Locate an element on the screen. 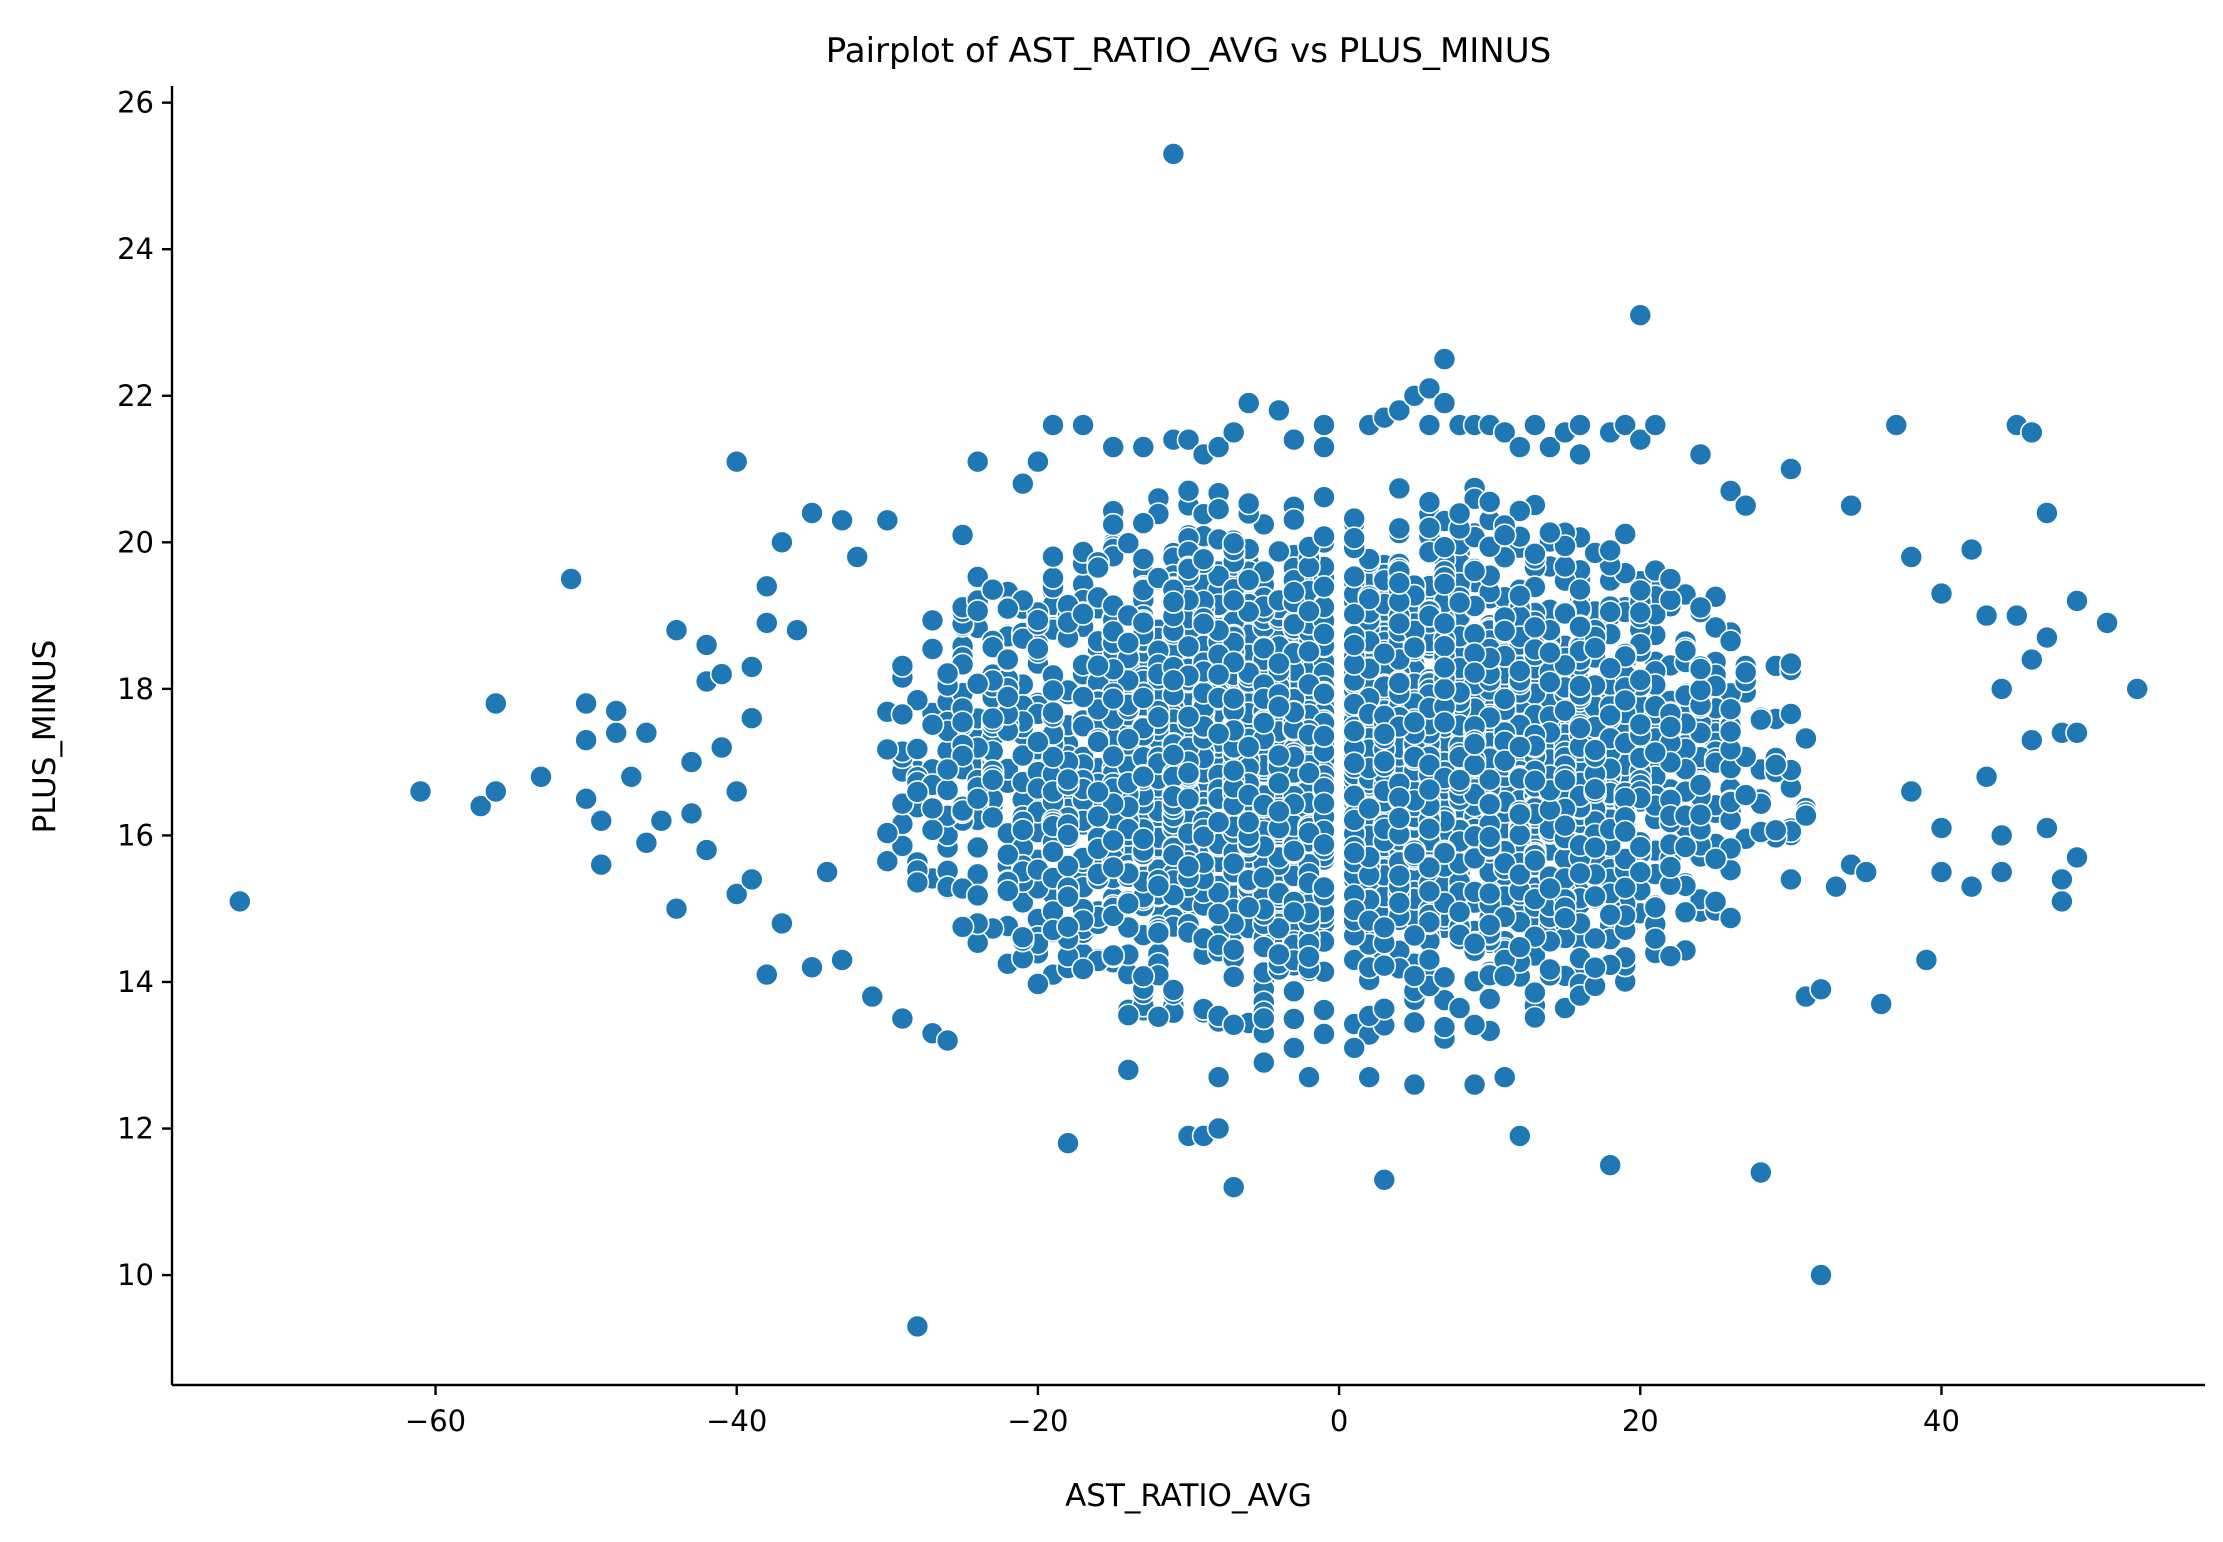 The width and height of the screenshot is (2223, 1542). y-tick-label: 26 is located at coordinates (135, 103).